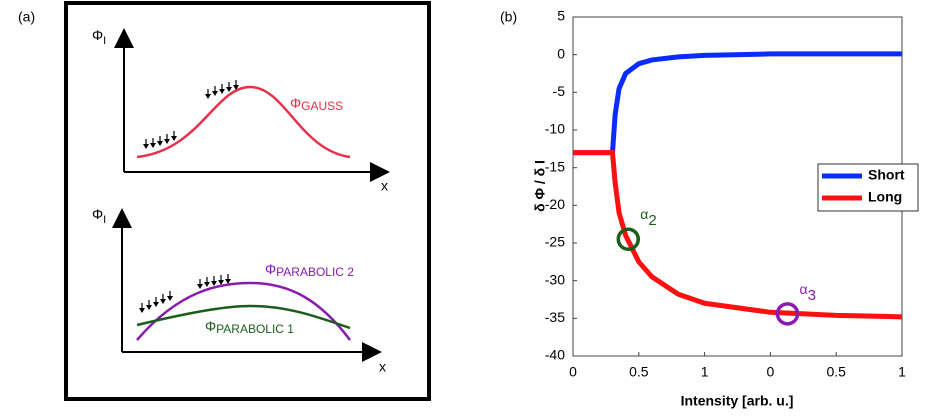  Describe the element at coordinates (243, 122) in the screenshot. I see `gauss-curve` at that location.